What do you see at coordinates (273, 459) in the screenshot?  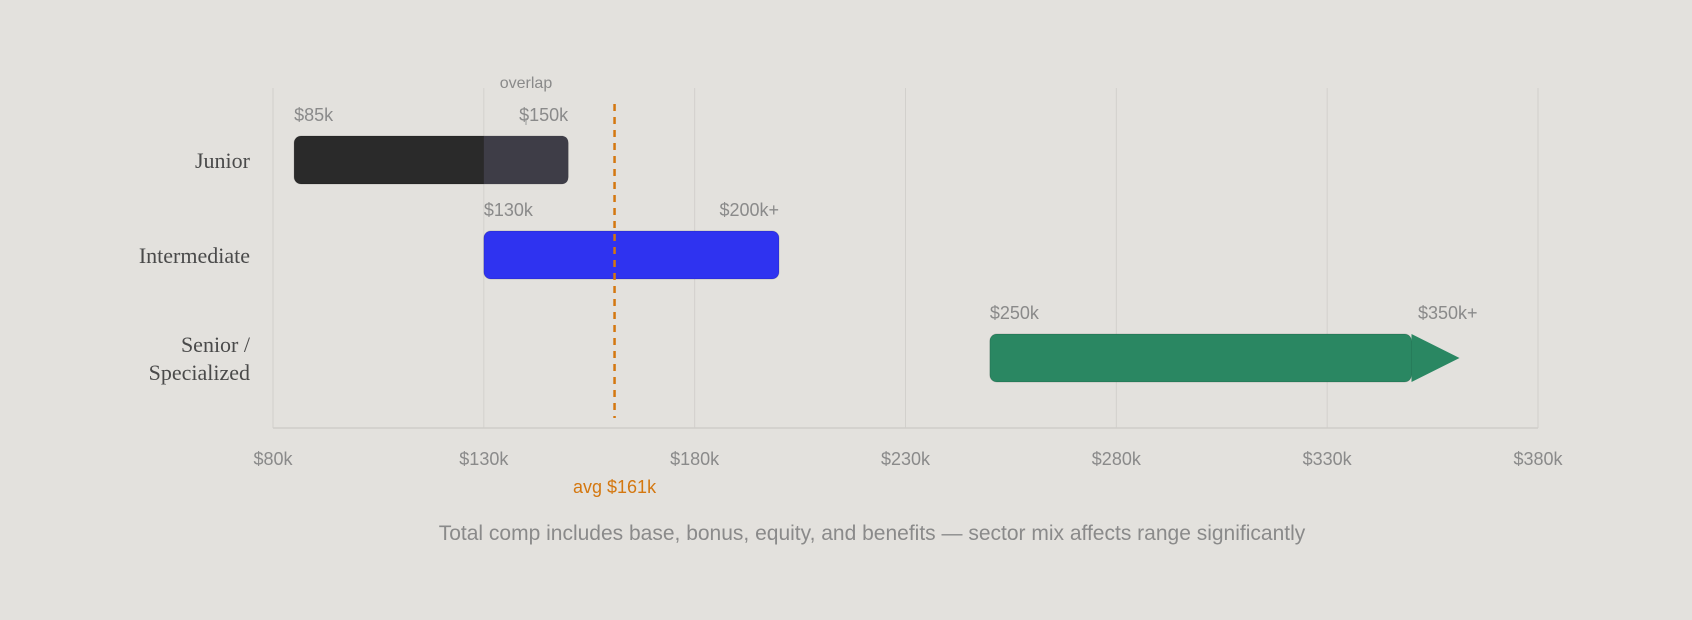 I see `x-tick-label: $80k` at bounding box center [273, 459].